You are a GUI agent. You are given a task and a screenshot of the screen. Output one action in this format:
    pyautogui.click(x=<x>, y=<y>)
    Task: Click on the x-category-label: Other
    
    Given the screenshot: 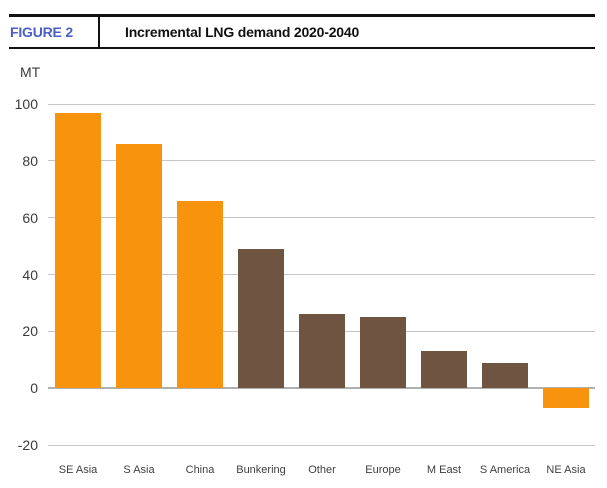 What is the action you would take?
    pyautogui.click(x=322, y=470)
    